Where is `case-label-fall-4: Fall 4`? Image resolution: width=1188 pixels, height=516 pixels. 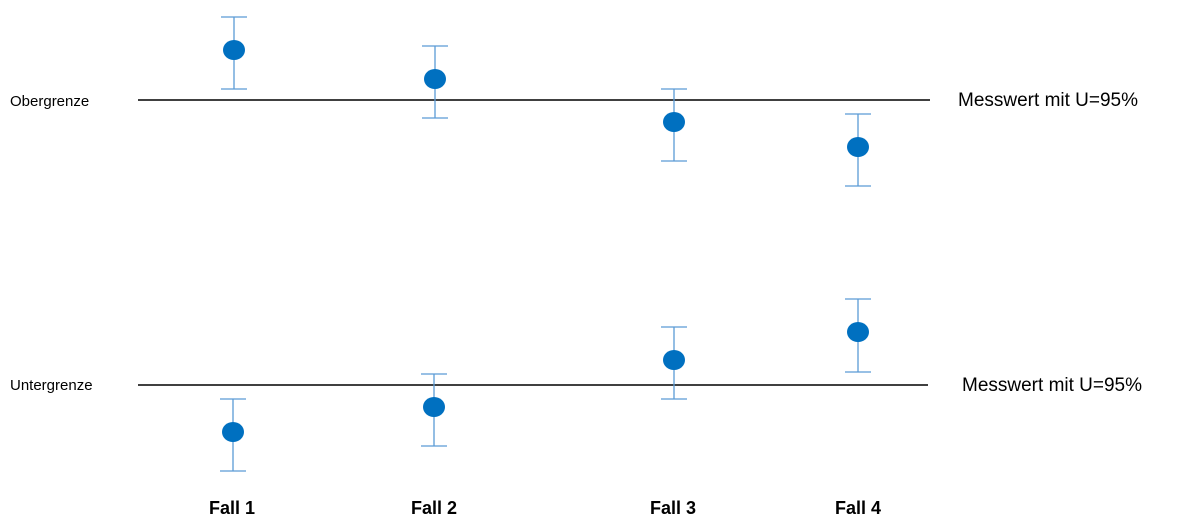 case-label-fall-4: Fall 4 is located at coordinates (858, 507).